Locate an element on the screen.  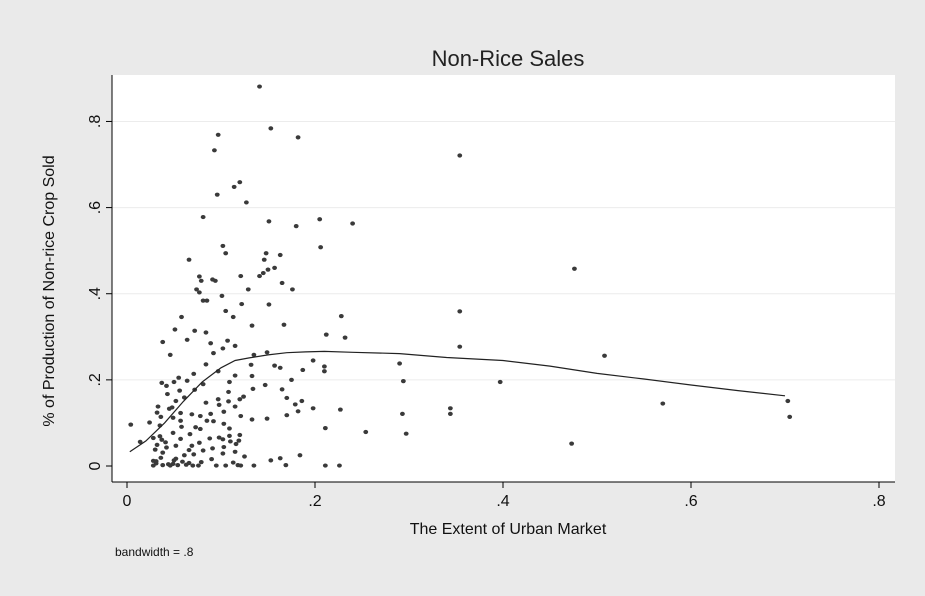
x-tick-label-2: .4 is located at coordinates (502, 501).